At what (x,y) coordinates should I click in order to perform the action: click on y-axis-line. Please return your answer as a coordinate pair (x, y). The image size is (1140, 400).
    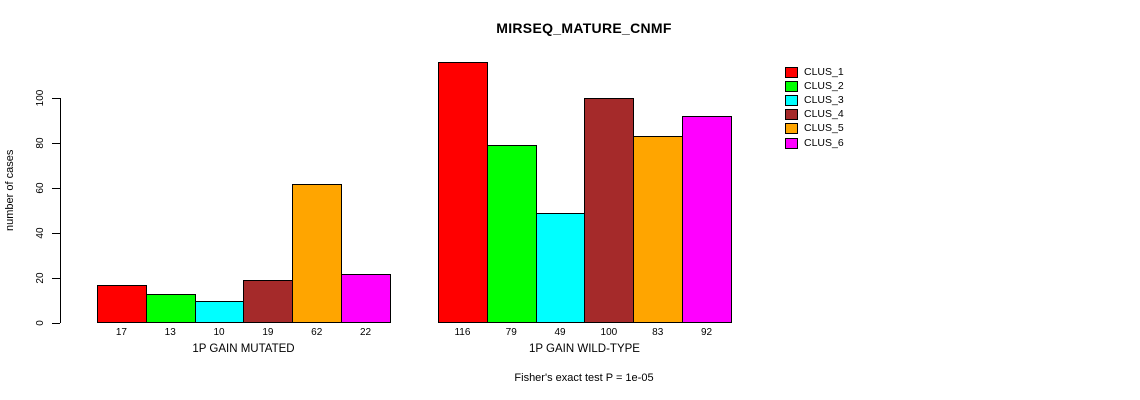
    Looking at the image, I should click on (60, 210).